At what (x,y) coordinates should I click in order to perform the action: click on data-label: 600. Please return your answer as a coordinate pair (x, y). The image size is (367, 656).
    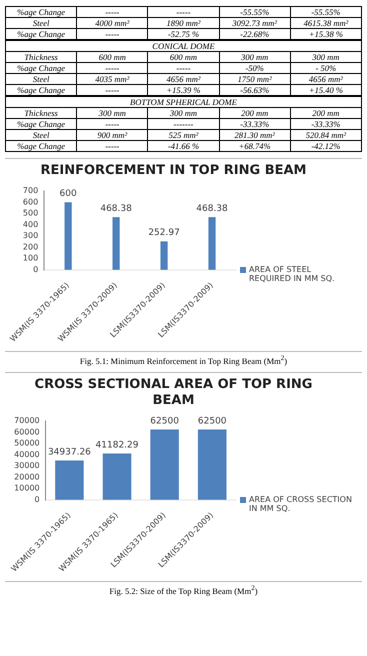
    Looking at the image, I should click on (69, 194).